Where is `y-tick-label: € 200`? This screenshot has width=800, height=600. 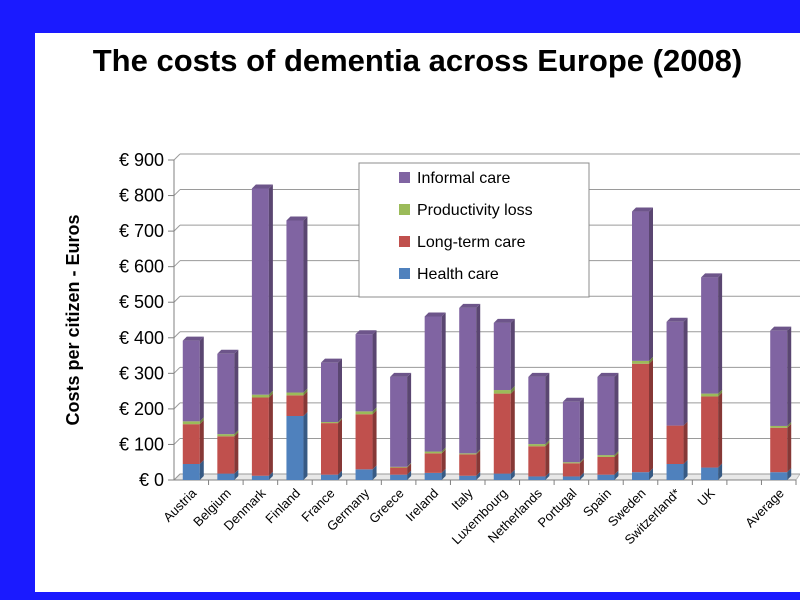 y-tick-label: € 200 is located at coordinates (141, 409).